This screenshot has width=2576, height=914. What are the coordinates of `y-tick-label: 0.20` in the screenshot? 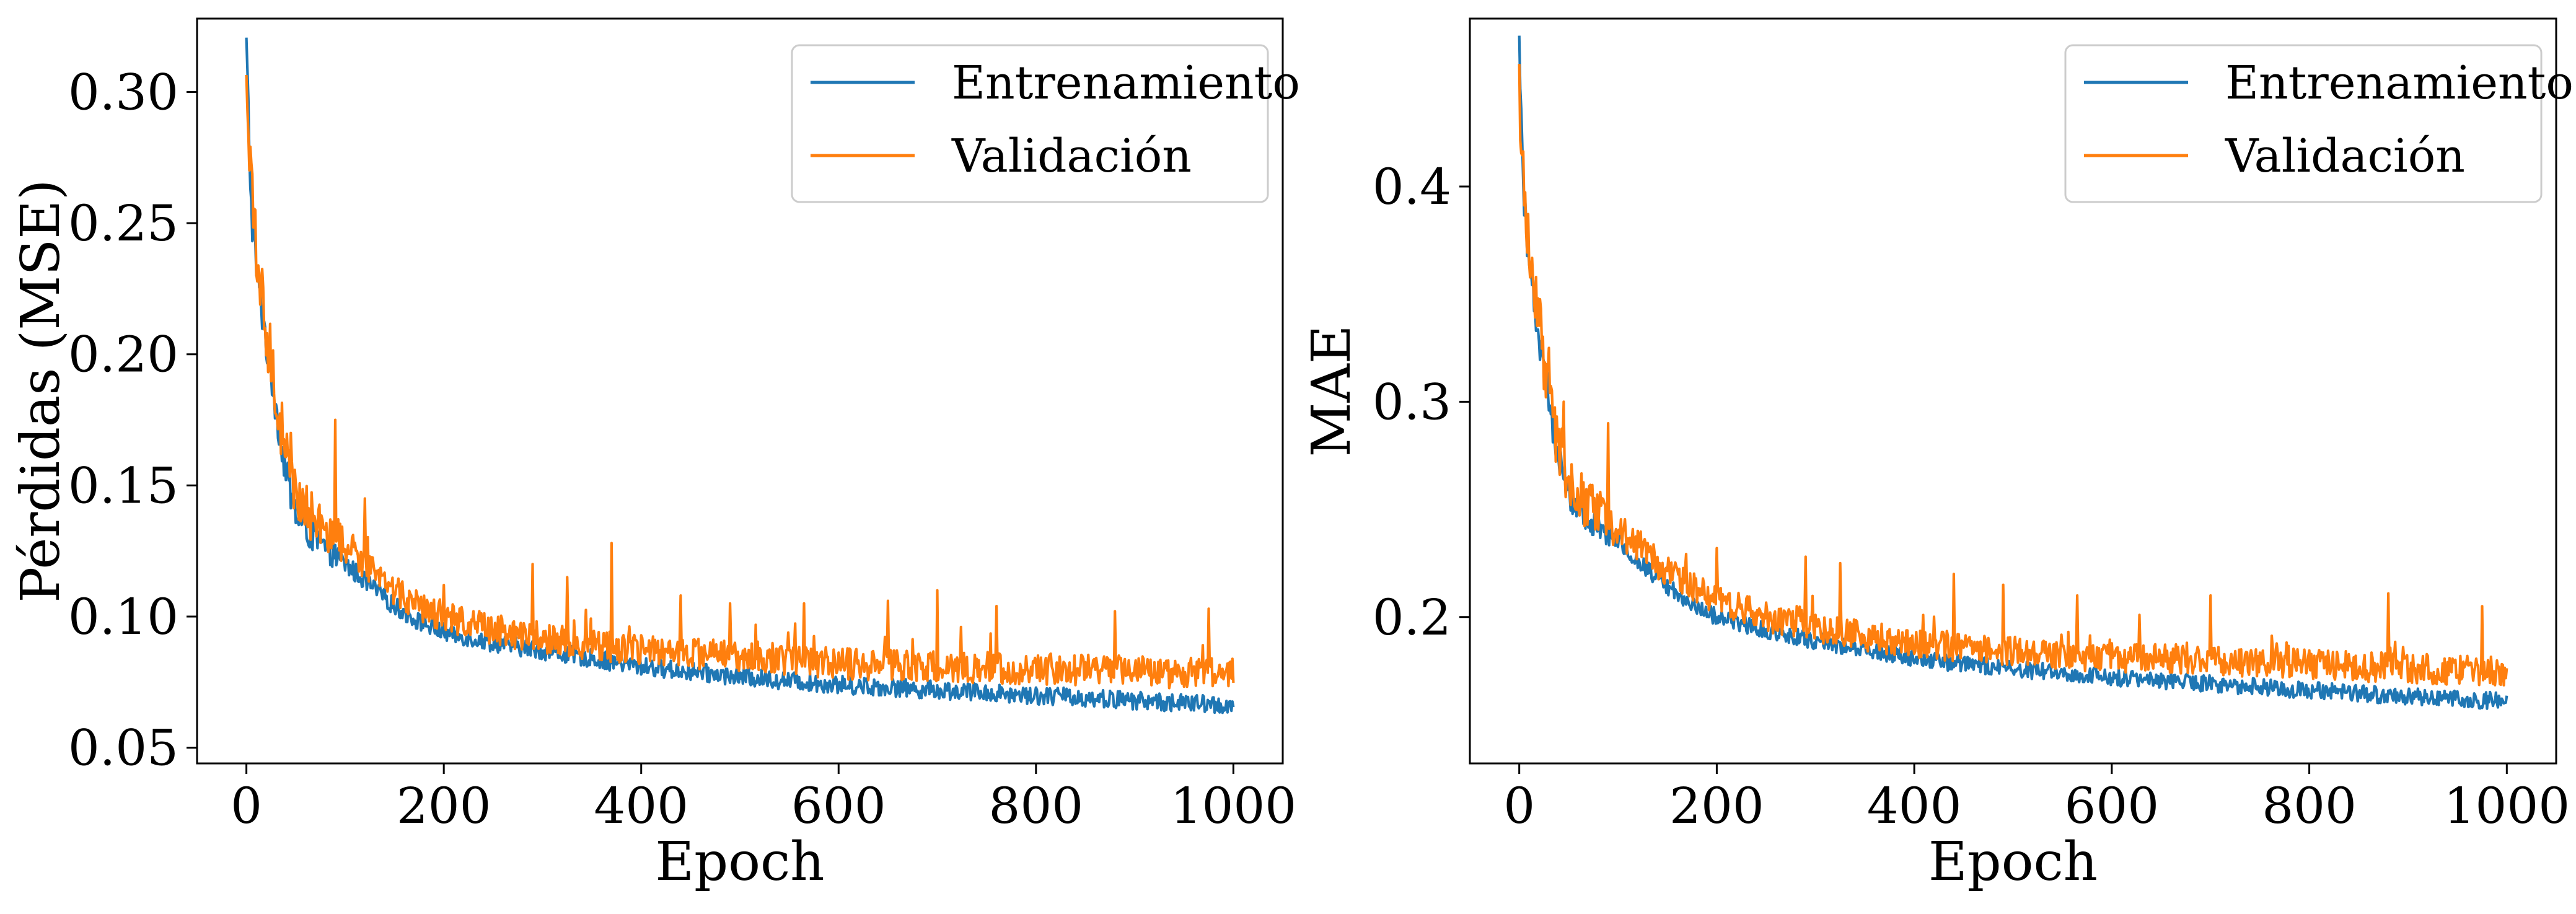 It's located at (123, 355).